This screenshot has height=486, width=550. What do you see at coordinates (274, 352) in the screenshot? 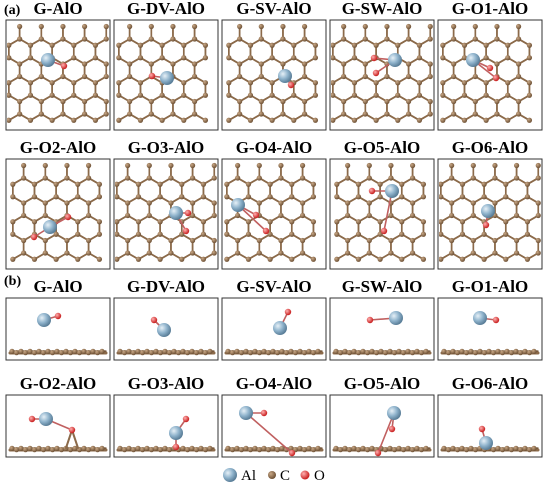
I see `graphene-sheet-edge` at bounding box center [274, 352].